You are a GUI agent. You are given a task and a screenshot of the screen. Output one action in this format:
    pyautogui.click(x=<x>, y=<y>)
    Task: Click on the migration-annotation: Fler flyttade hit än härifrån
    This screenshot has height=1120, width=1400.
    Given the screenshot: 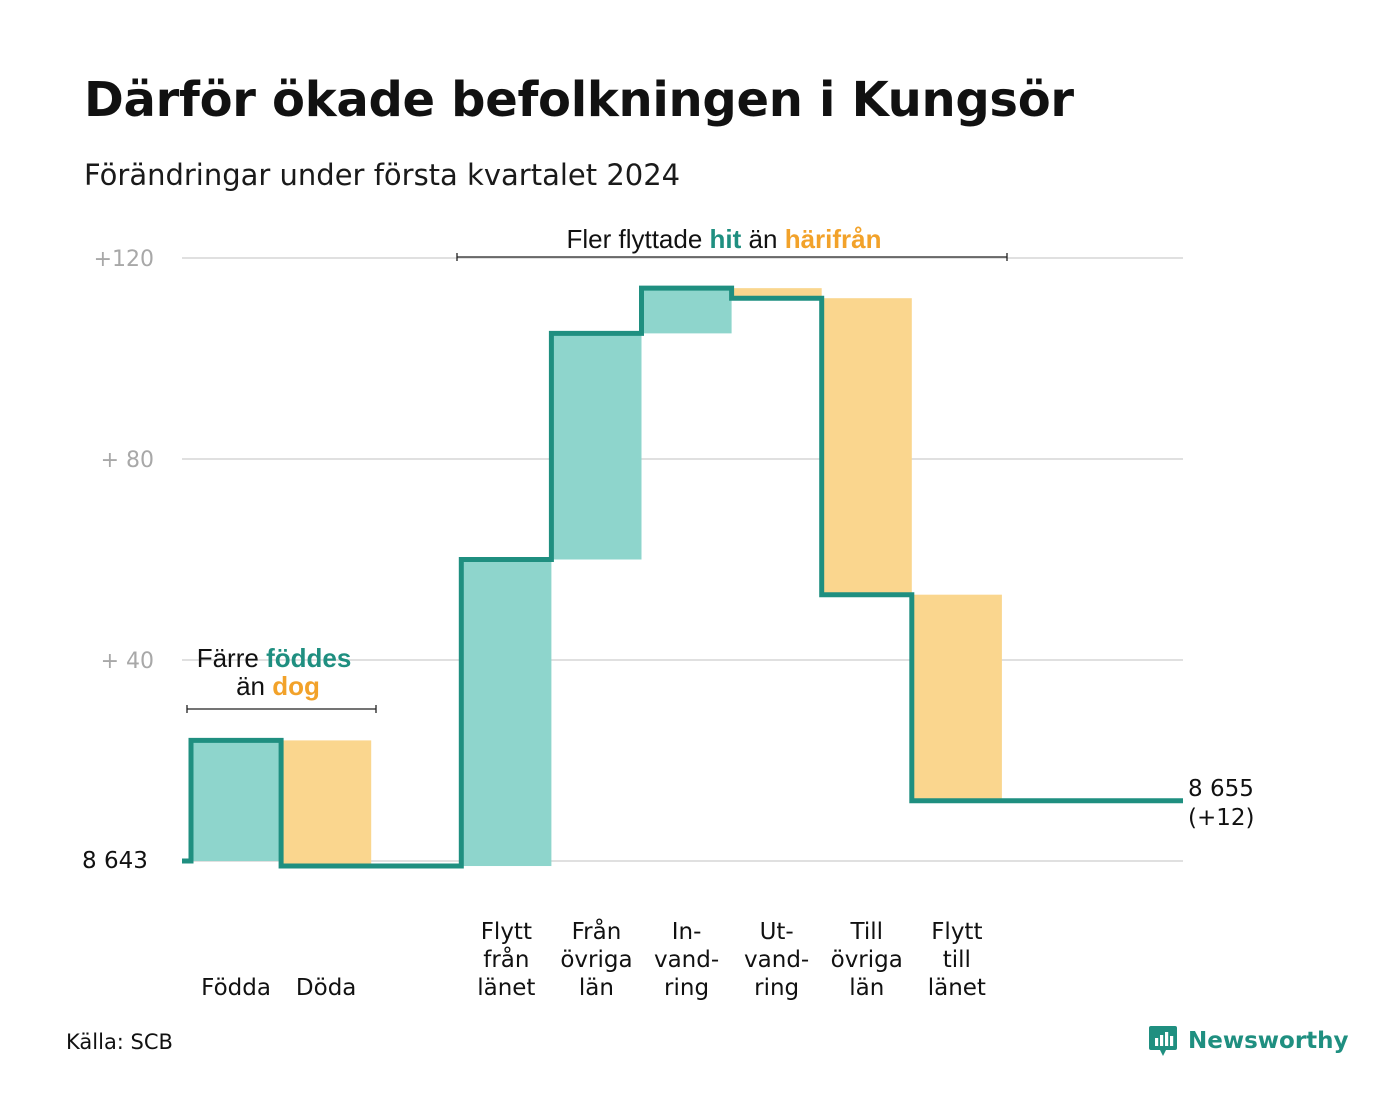 What is the action you would take?
    pyautogui.click(x=732, y=242)
    